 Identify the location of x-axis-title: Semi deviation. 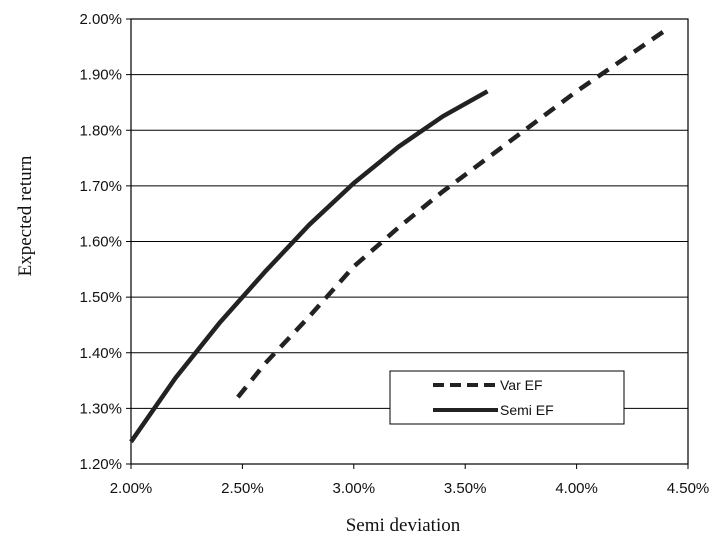
(403, 525).